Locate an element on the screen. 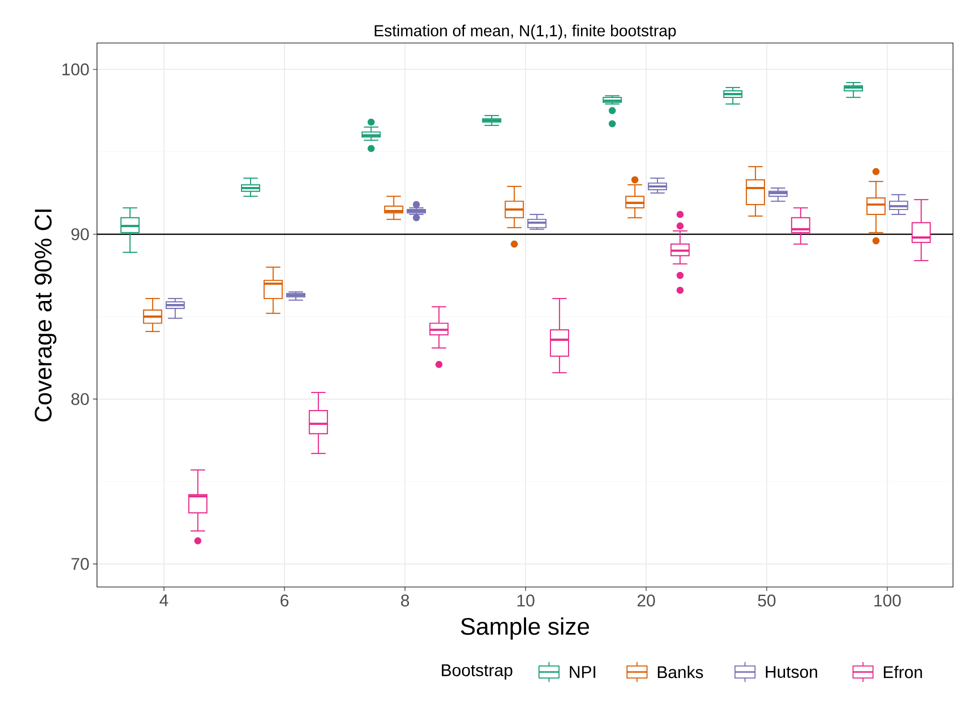 Image resolution: width=955 pixels, height=711 pixels. x-tick-label: 20 is located at coordinates (646, 600).